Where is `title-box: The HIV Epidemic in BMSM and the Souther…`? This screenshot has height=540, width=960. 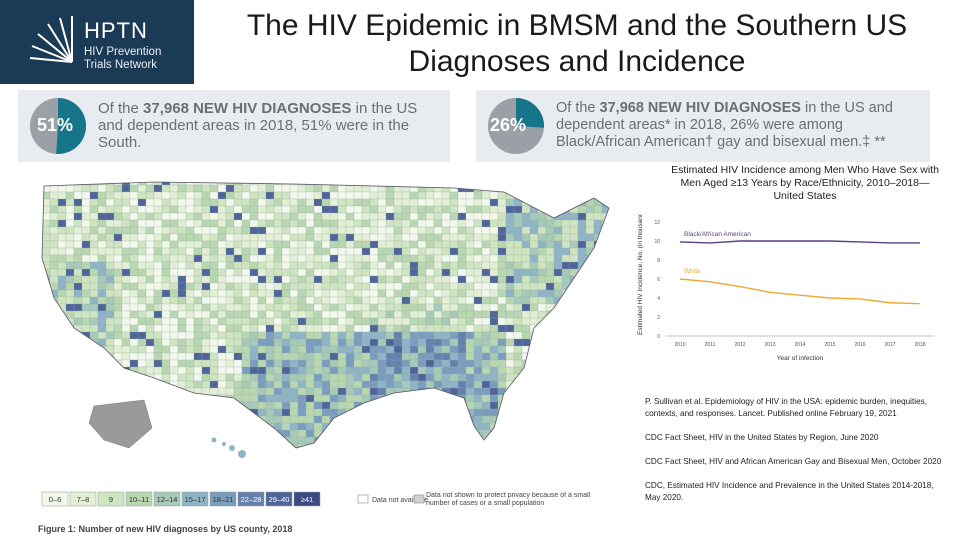
title-box: The HIV Epidemic in BMSM and the Souther… is located at coordinates (577, 42).